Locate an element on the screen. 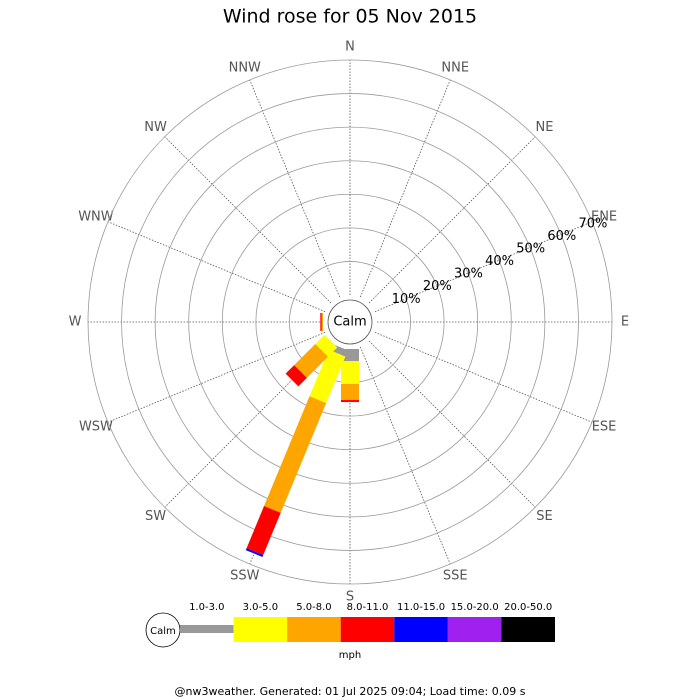 This screenshot has height=700, width=700. ring-label: 20% is located at coordinates (437, 286).